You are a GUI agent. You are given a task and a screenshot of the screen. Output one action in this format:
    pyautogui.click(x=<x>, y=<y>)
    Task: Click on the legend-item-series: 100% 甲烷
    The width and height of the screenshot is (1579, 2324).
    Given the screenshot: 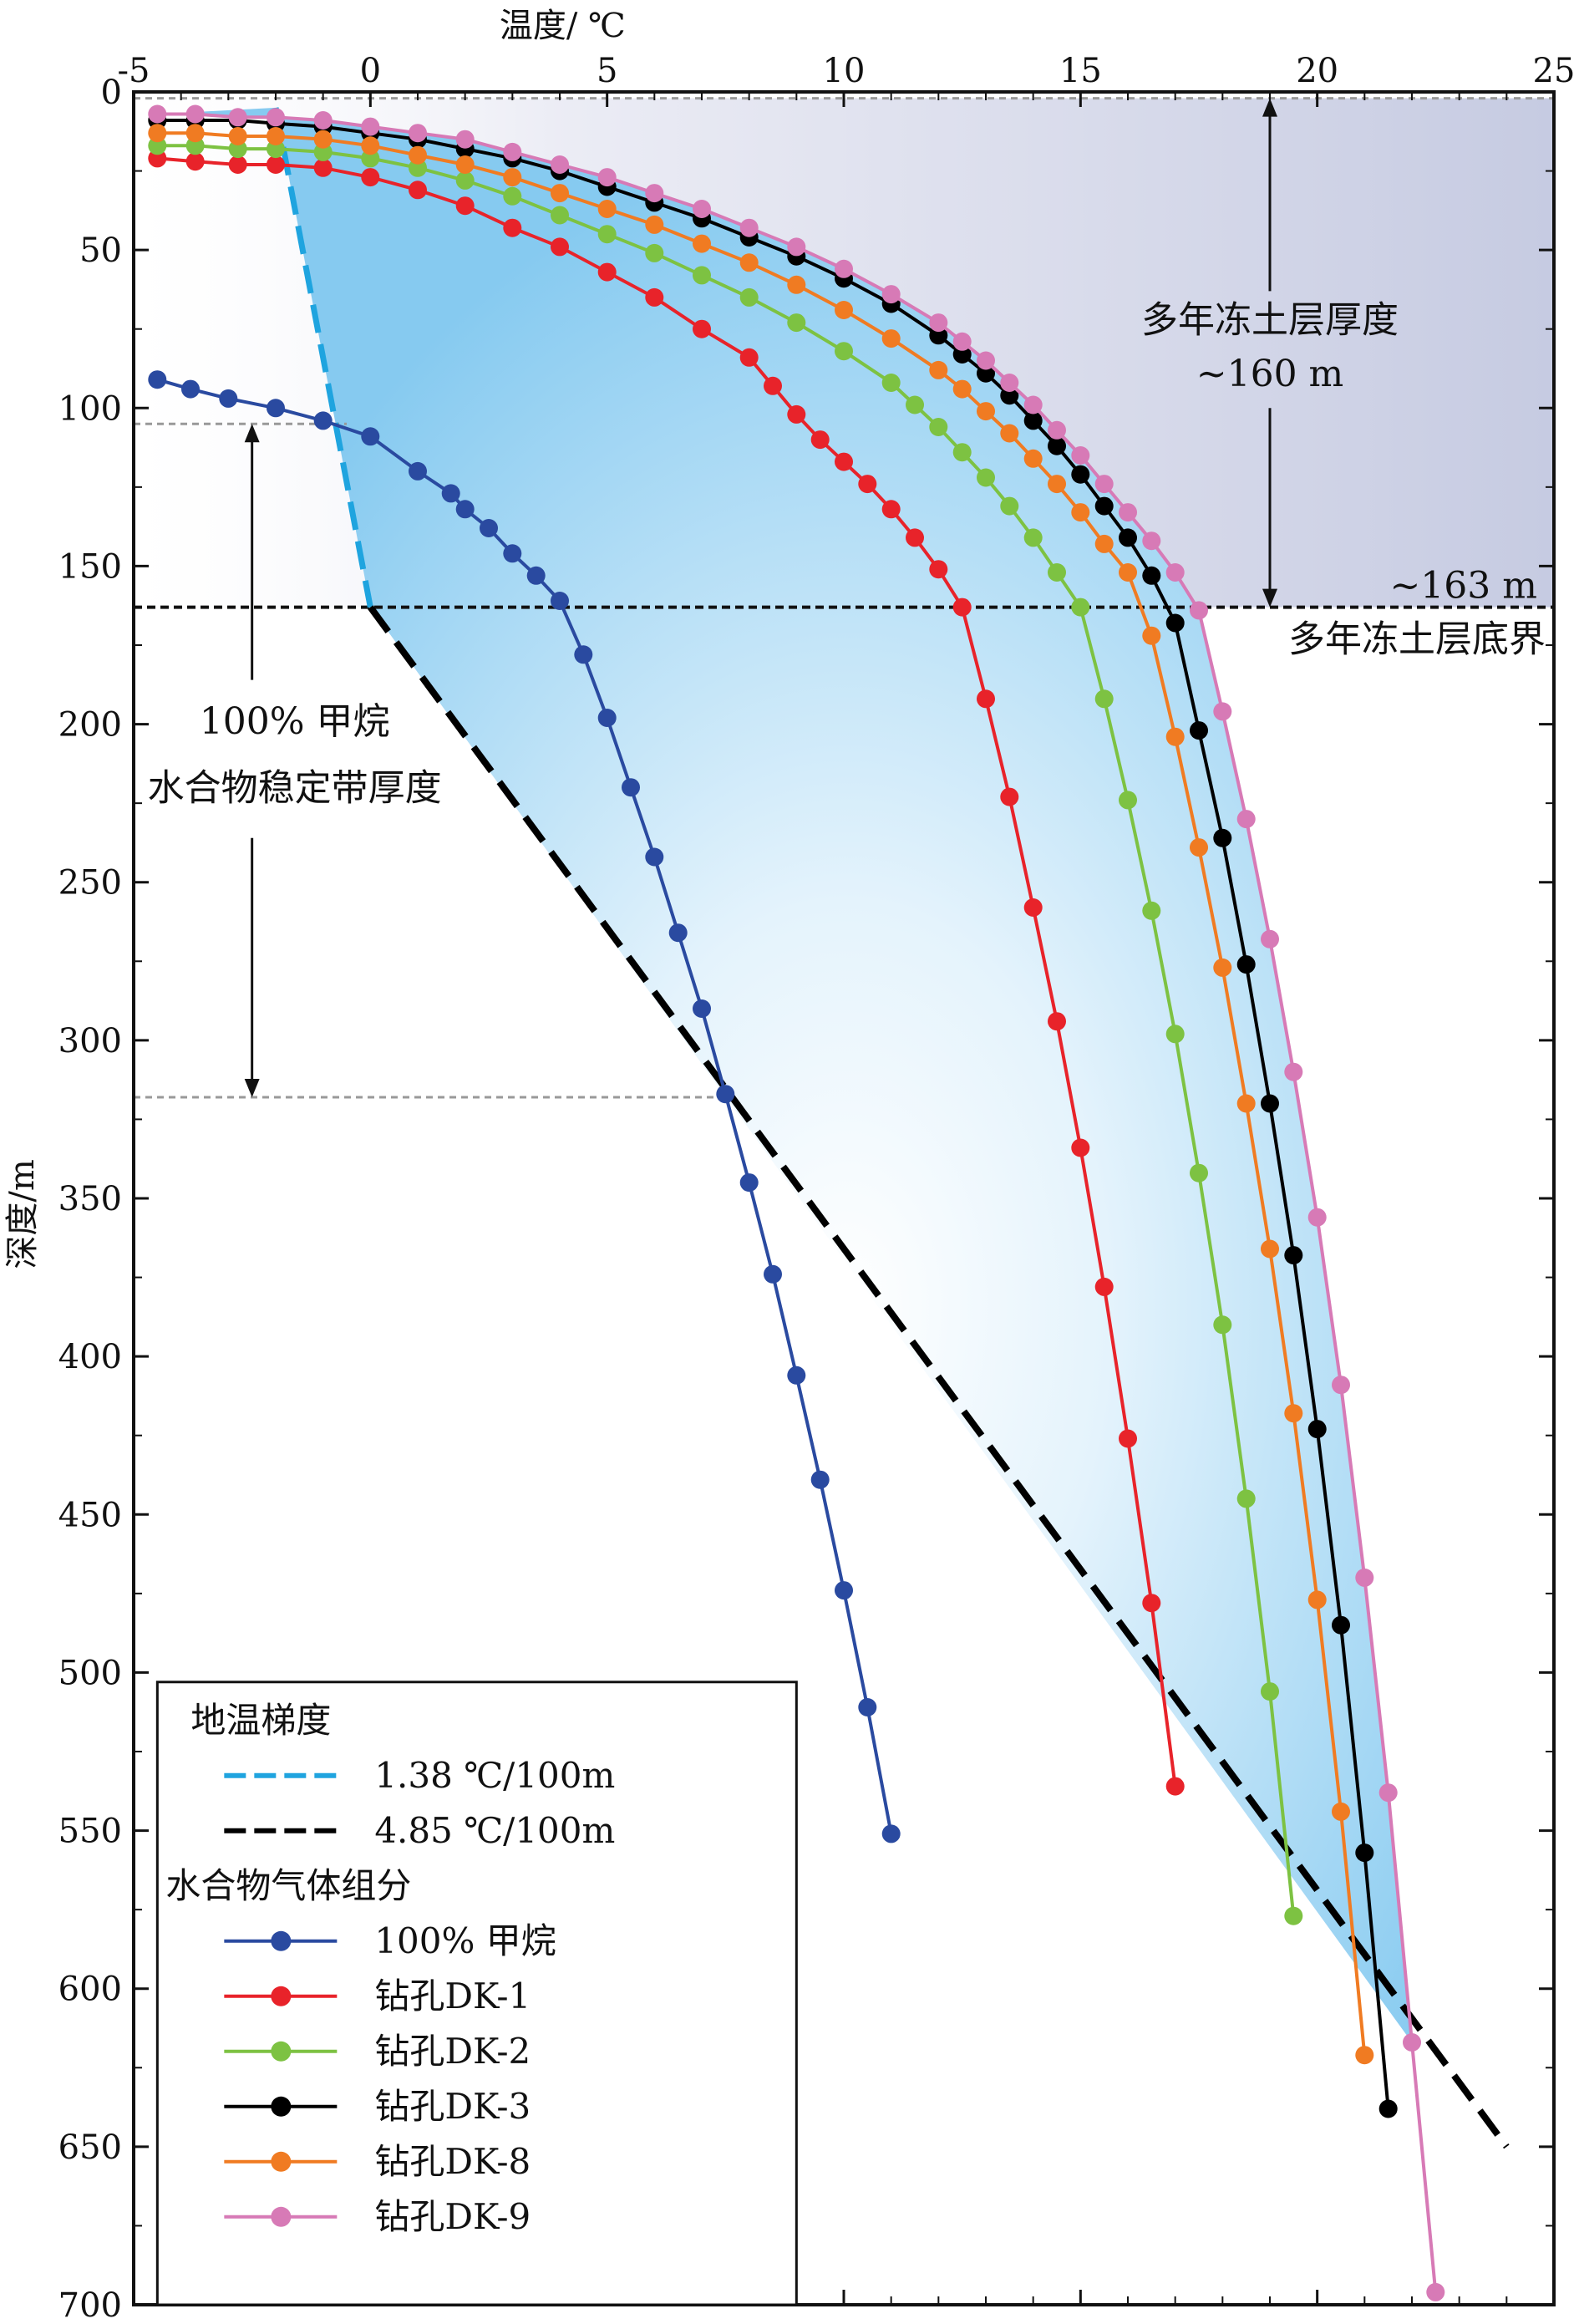 What is the action you would take?
    pyautogui.click(x=390, y=1940)
    